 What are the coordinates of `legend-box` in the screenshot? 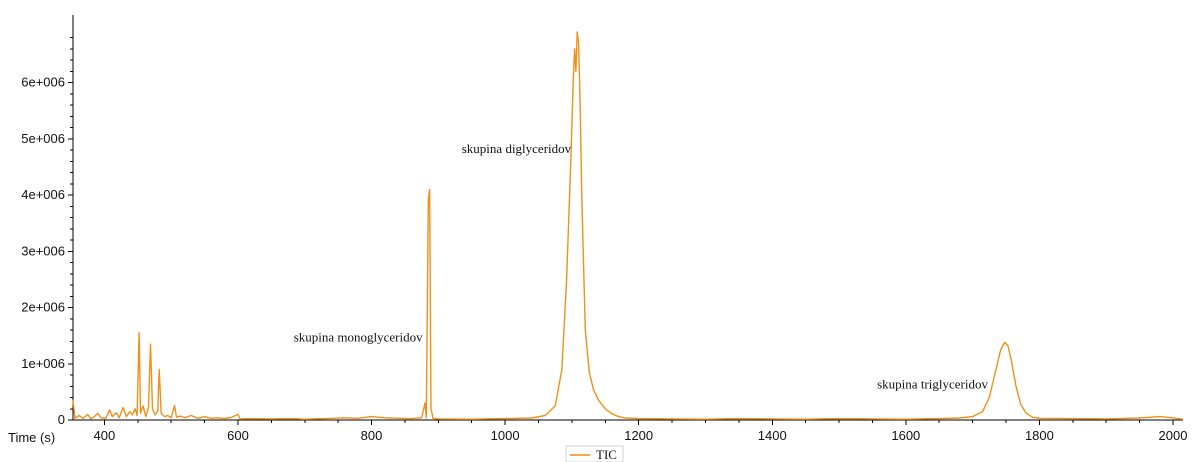 It's located at (594, 453).